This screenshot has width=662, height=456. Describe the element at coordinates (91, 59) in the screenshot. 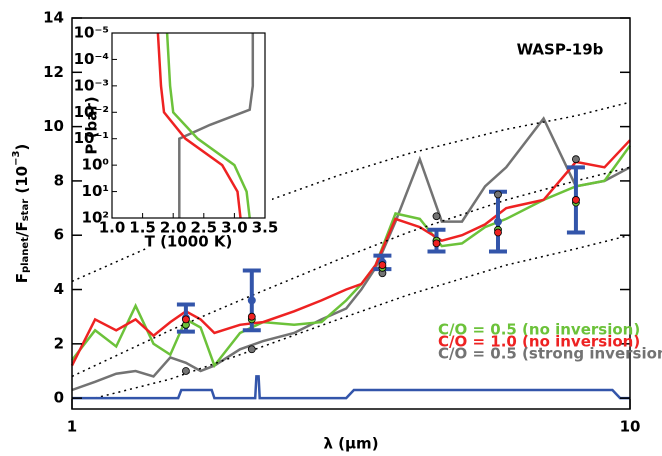

I see `inset-y-tick-label: 10⁻⁴` at that location.